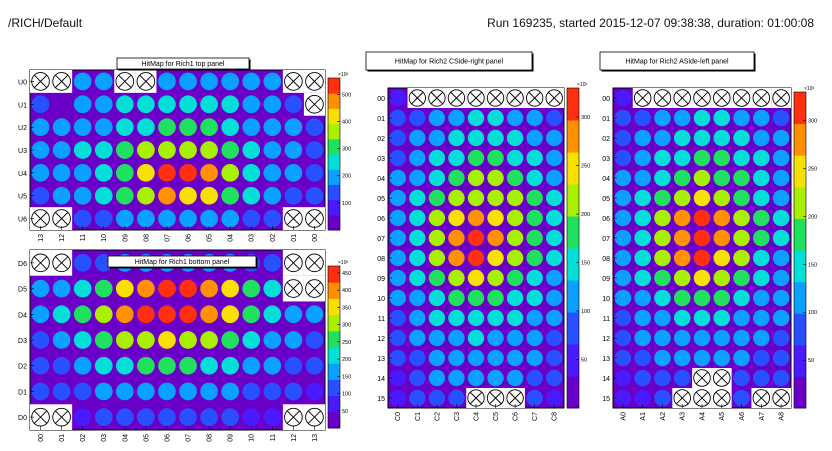 Image resolution: width=832 pixels, height=451 pixels. Describe the element at coordinates (555, 416) in the screenshot. I see `column-label: C8` at that location.